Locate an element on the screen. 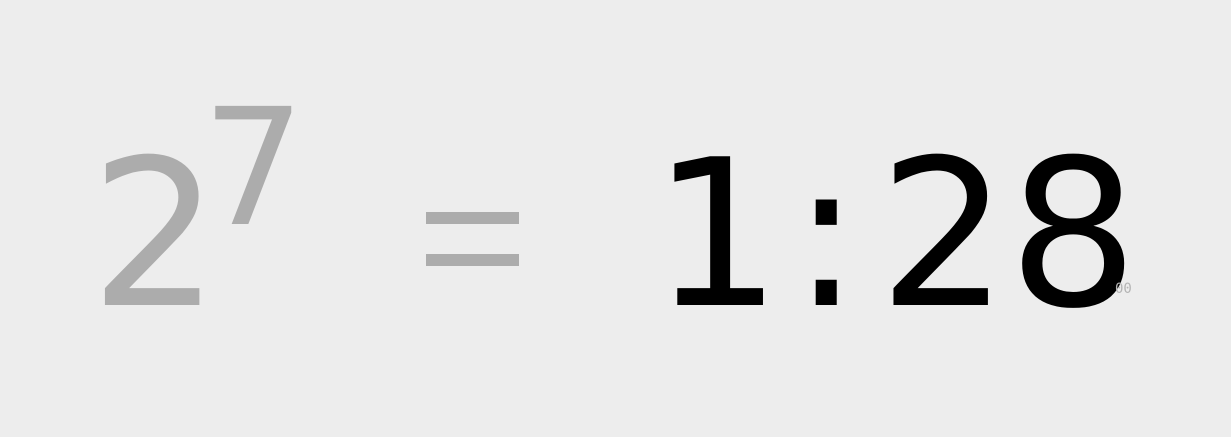  equals-bar-top is located at coordinates (472, 218).